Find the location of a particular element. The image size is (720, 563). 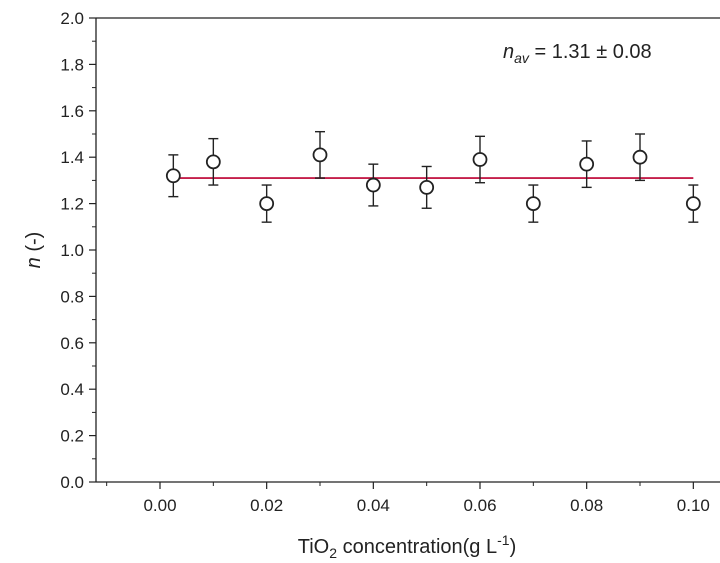

y-tick-label: 1.0 is located at coordinates (72, 250).